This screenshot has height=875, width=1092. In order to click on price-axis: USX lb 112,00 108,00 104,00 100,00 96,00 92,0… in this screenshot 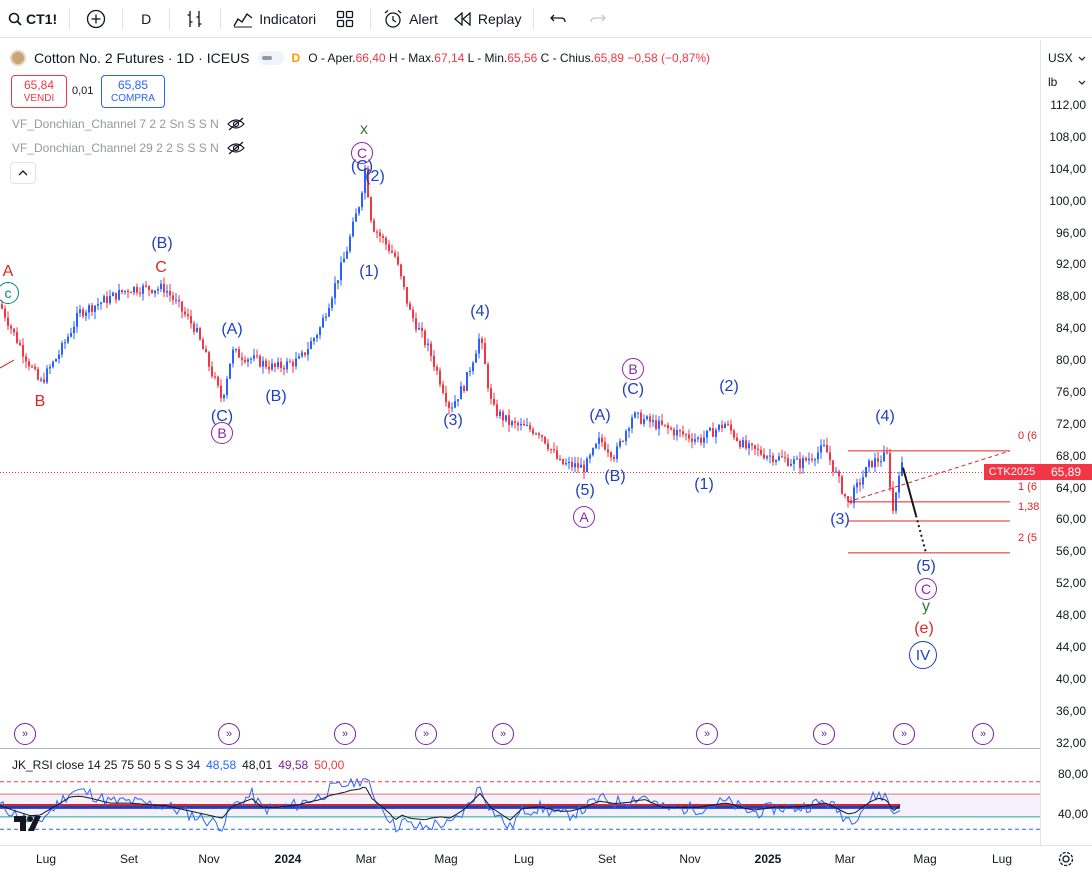, I will do `click(1066, 442)`.